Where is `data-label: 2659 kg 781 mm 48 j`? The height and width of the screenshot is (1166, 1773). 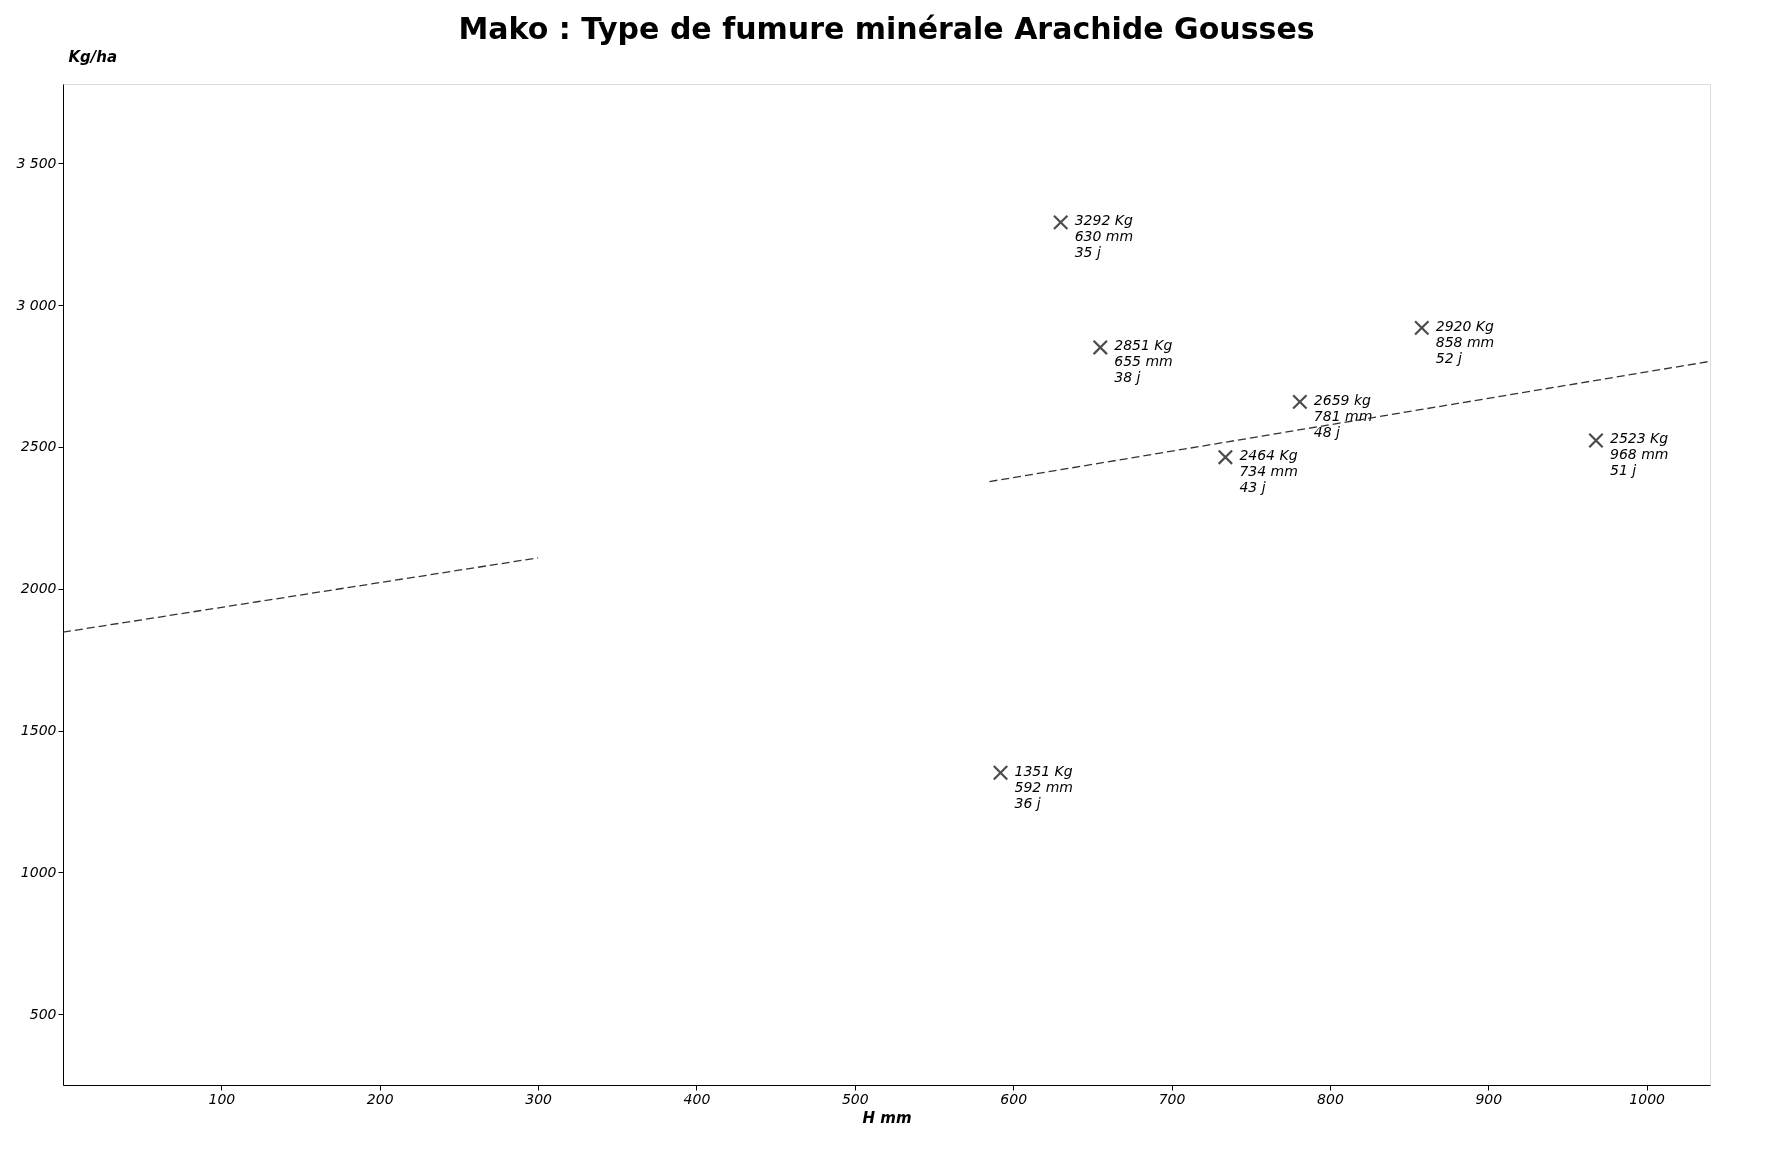 data-label: 2659 kg 781 mm 48 j is located at coordinates (1343, 415).